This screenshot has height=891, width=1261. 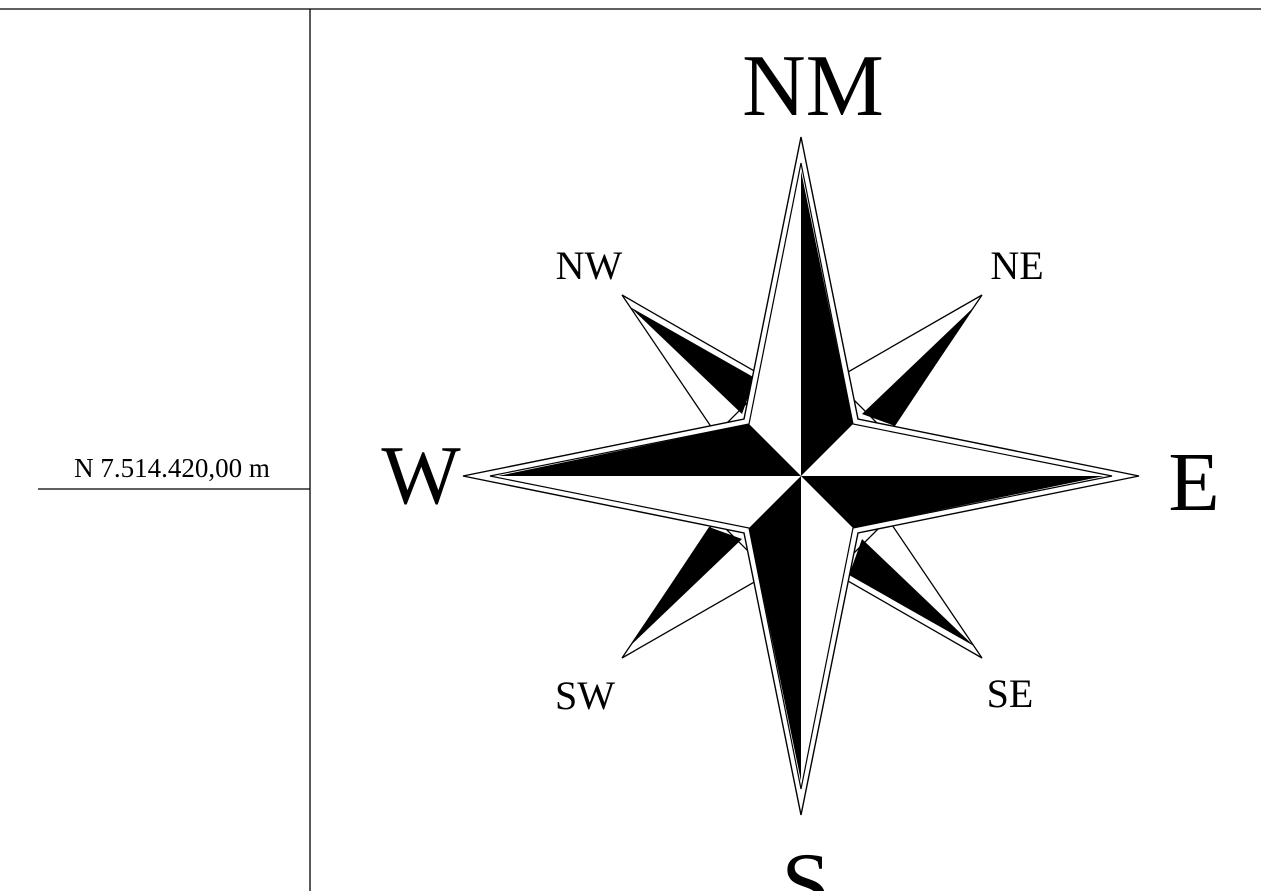 I want to click on compass-diagonal-fills, so click(x=802, y=476).